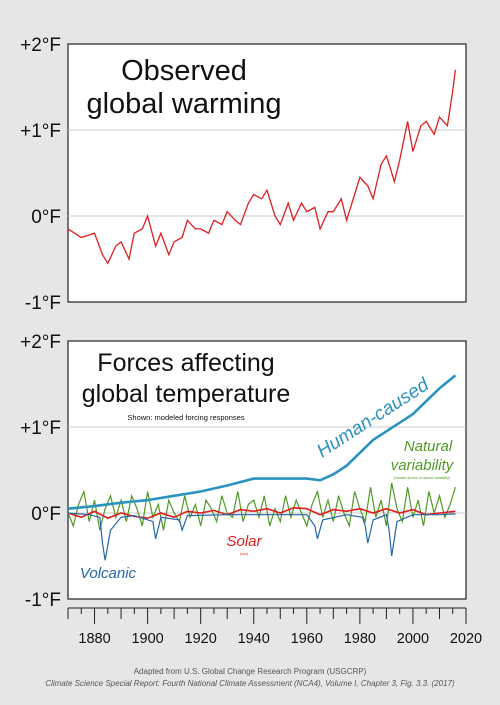  I want to click on volcanic-label: Volcanic, so click(108, 573).